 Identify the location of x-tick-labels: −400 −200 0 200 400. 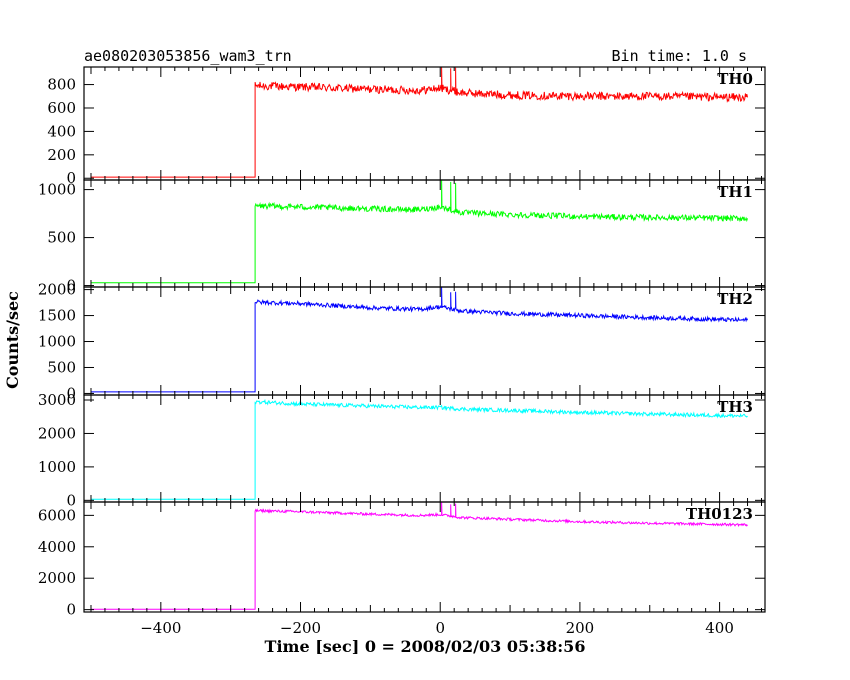
(437, 628).